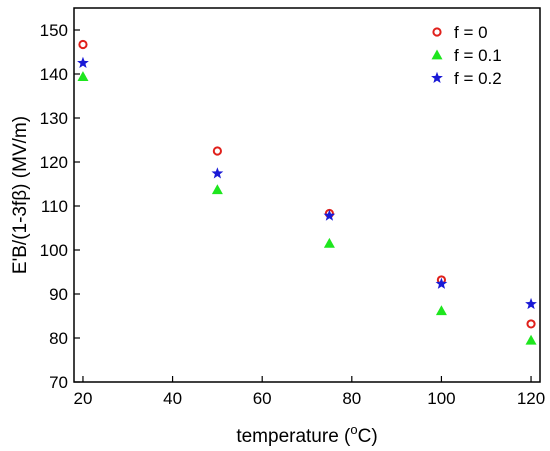 The height and width of the screenshot is (451, 550). What do you see at coordinates (54, 74) in the screenshot?
I see `y-tick-label: 140` at bounding box center [54, 74].